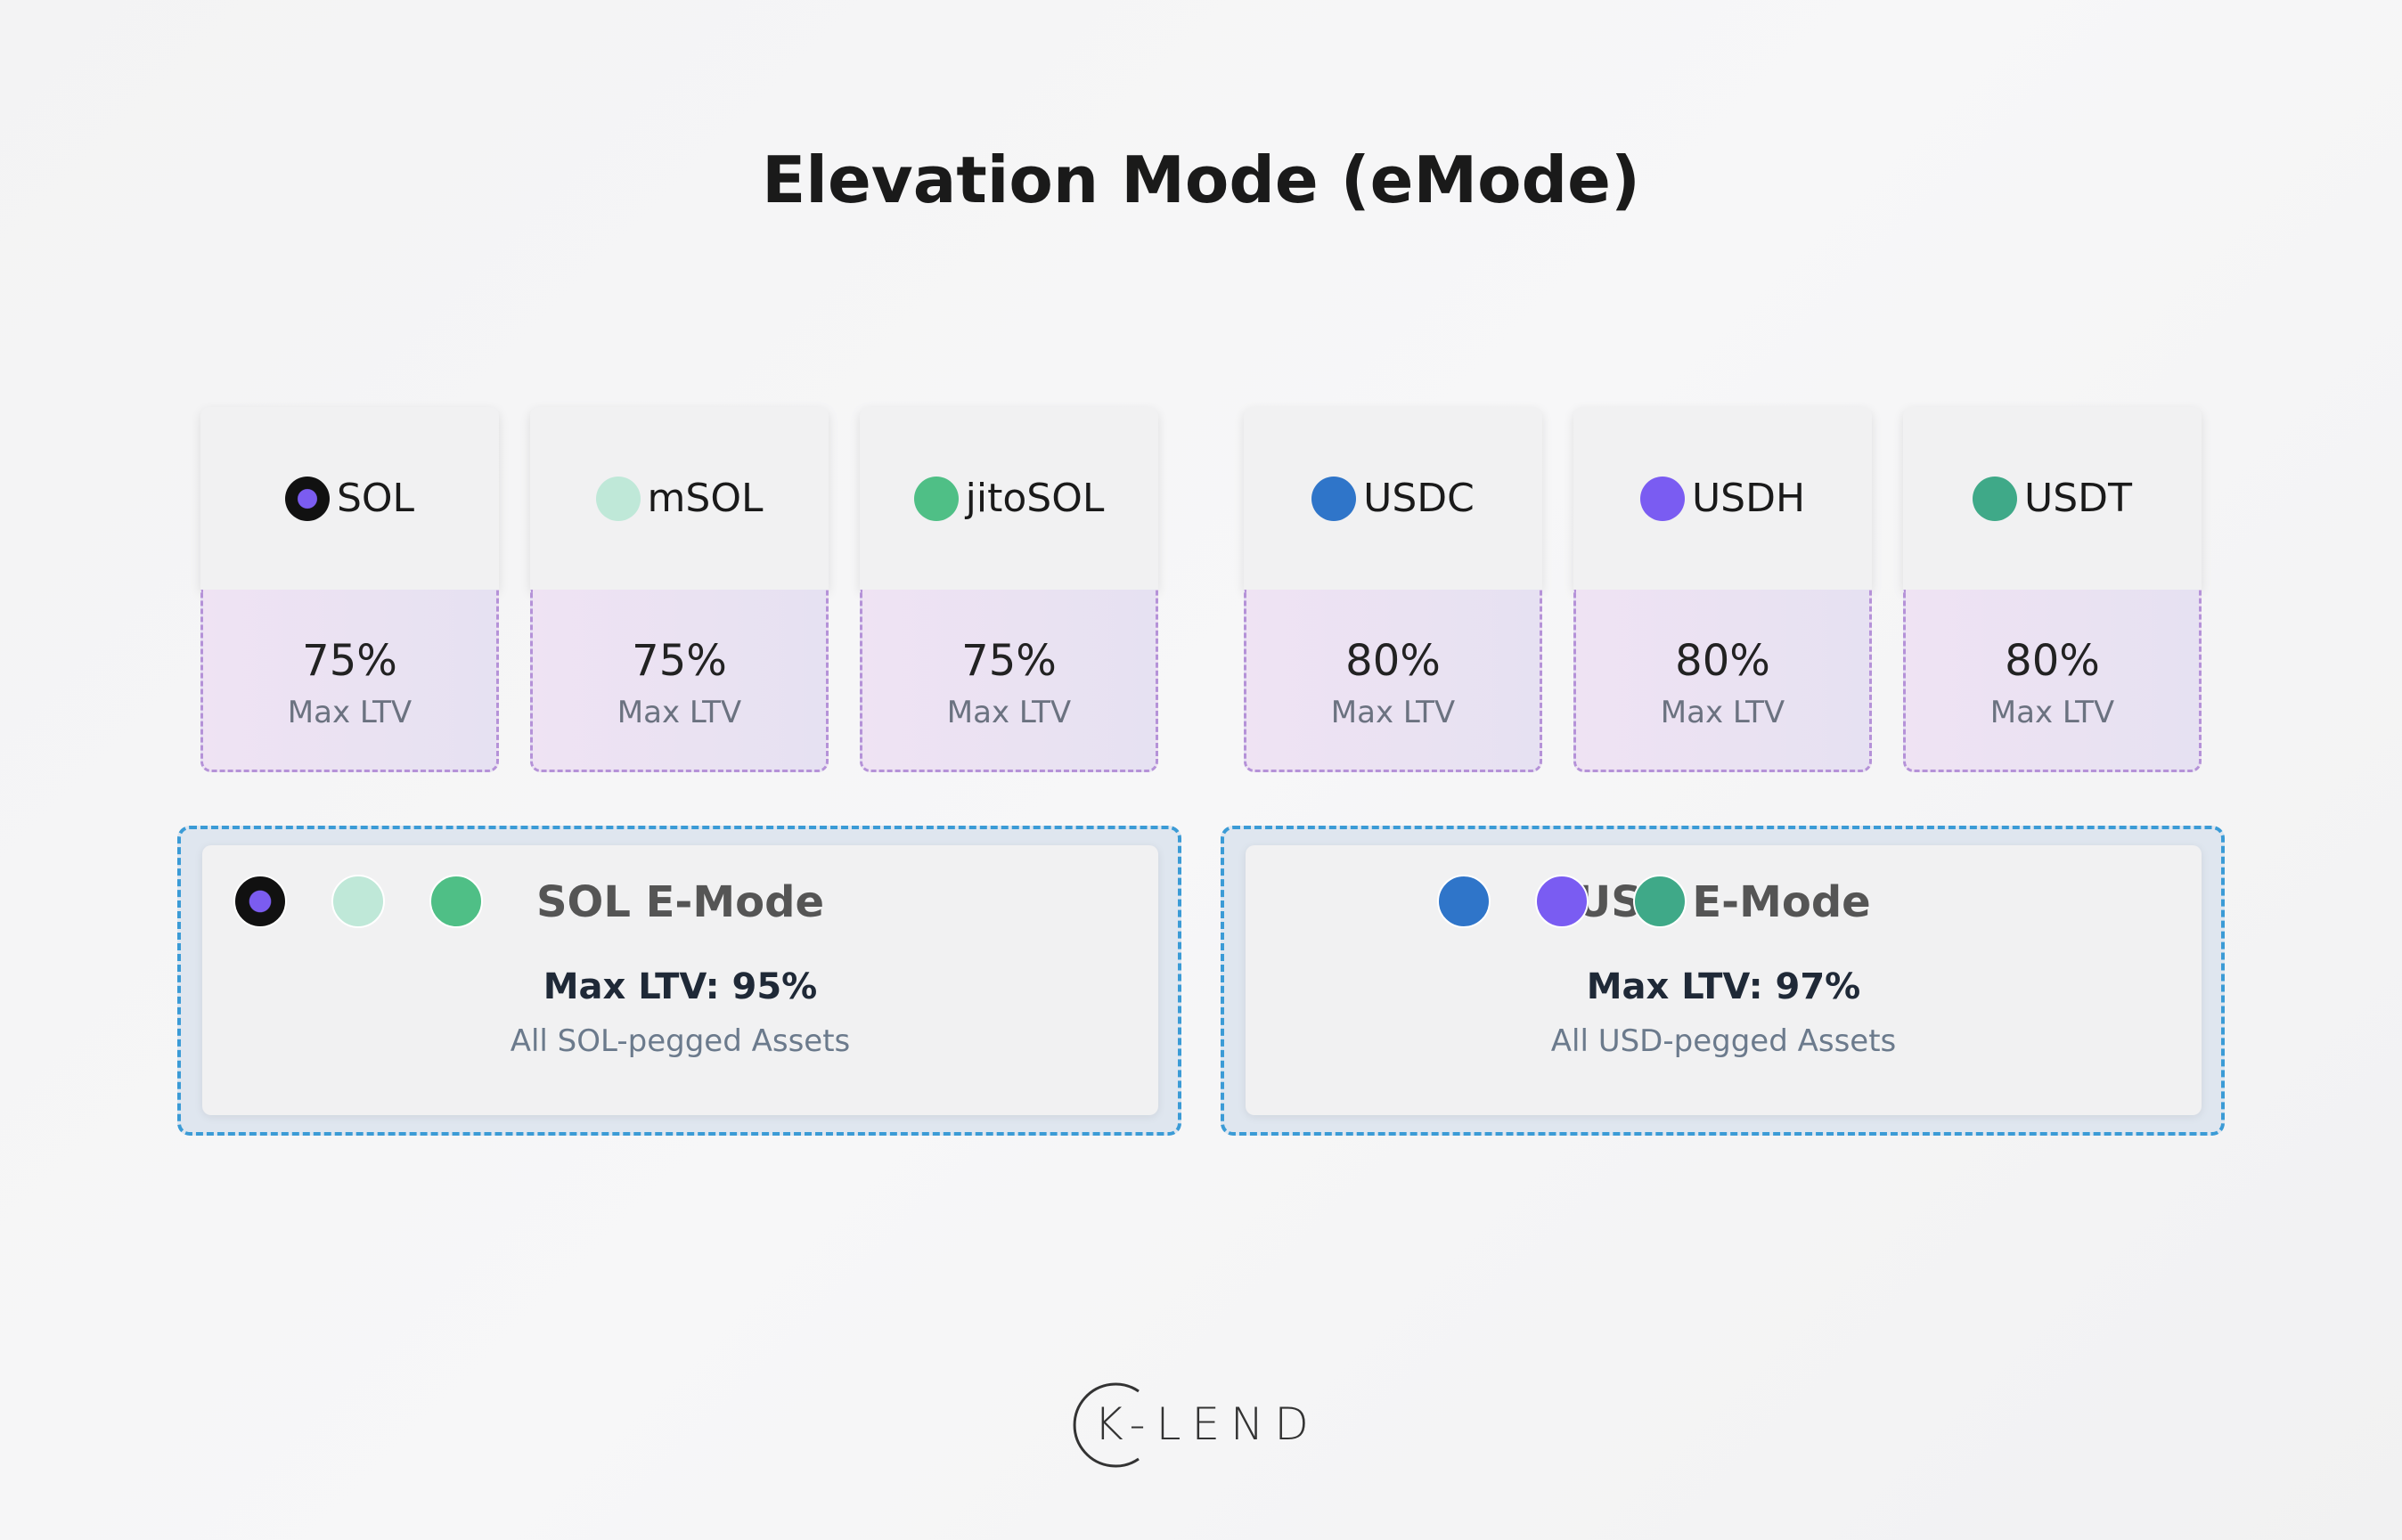  Describe the element at coordinates (1749, 499) in the screenshot. I see `asset-name: USDH` at that location.